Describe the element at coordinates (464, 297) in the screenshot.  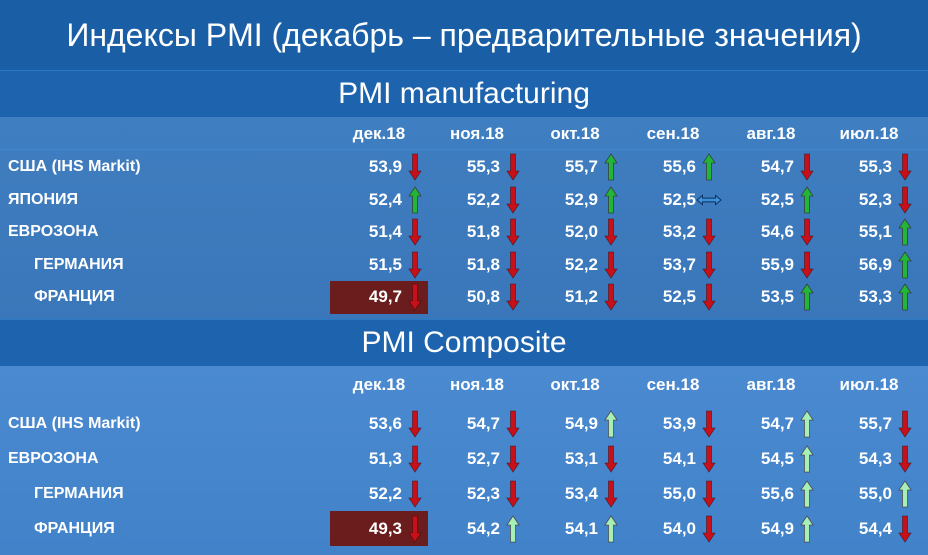
I see `table-row: ФРАНЦИЯ 49,7 50,8 51,2 52,5 53,5 53,3` at that location.